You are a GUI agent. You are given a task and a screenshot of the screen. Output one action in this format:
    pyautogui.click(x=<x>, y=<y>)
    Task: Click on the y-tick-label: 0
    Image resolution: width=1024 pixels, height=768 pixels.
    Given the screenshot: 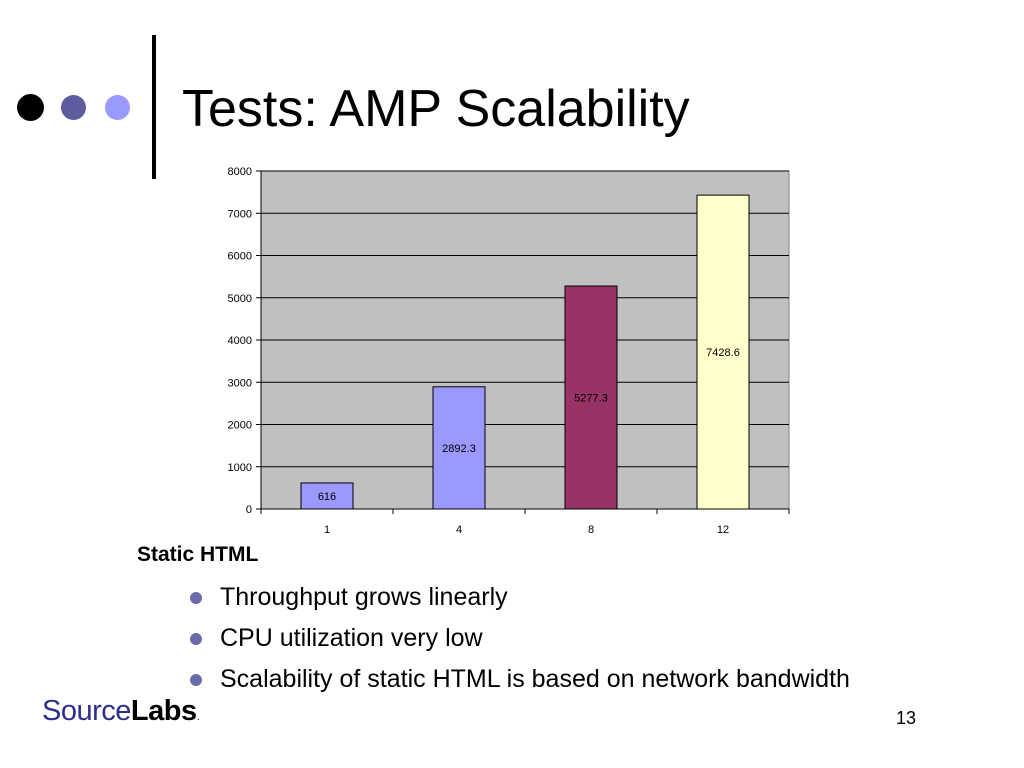 What is the action you would take?
    pyautogui.click(x=249, y=510)
    